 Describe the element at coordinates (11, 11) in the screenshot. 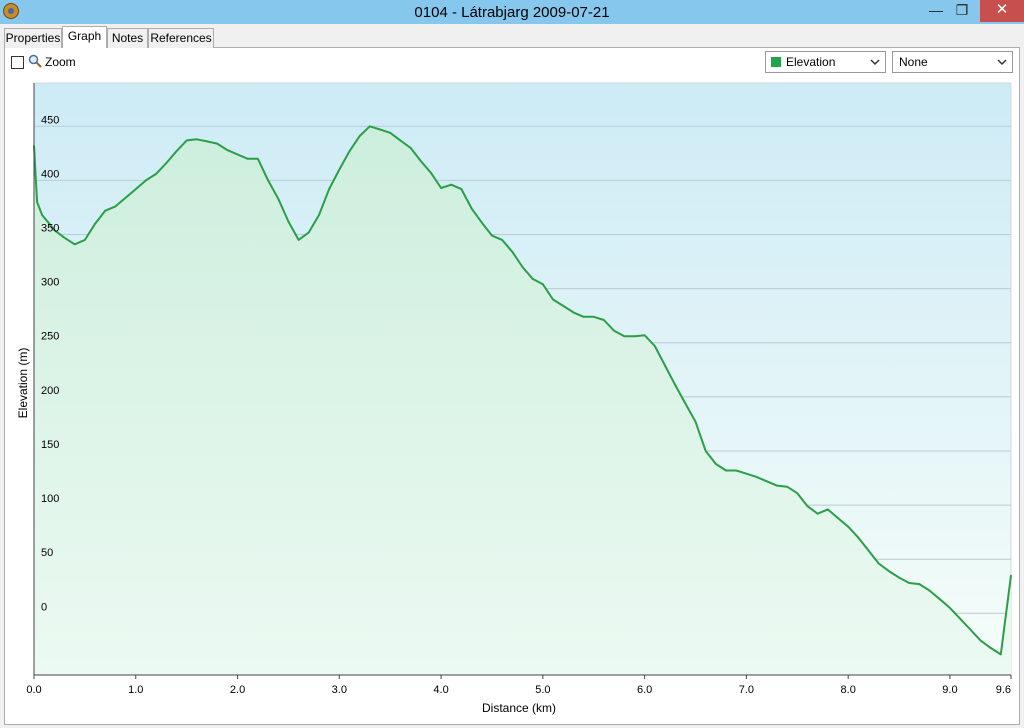

I see `app-icon` at that location.